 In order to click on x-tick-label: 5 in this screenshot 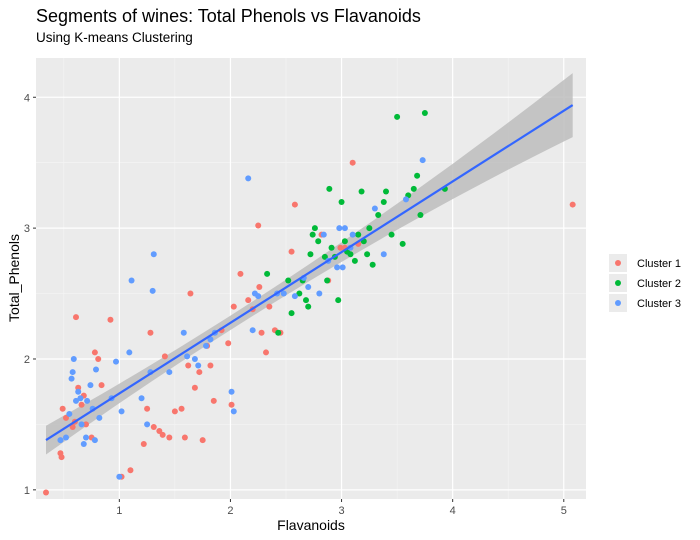, I will do `click(564, 511)`.